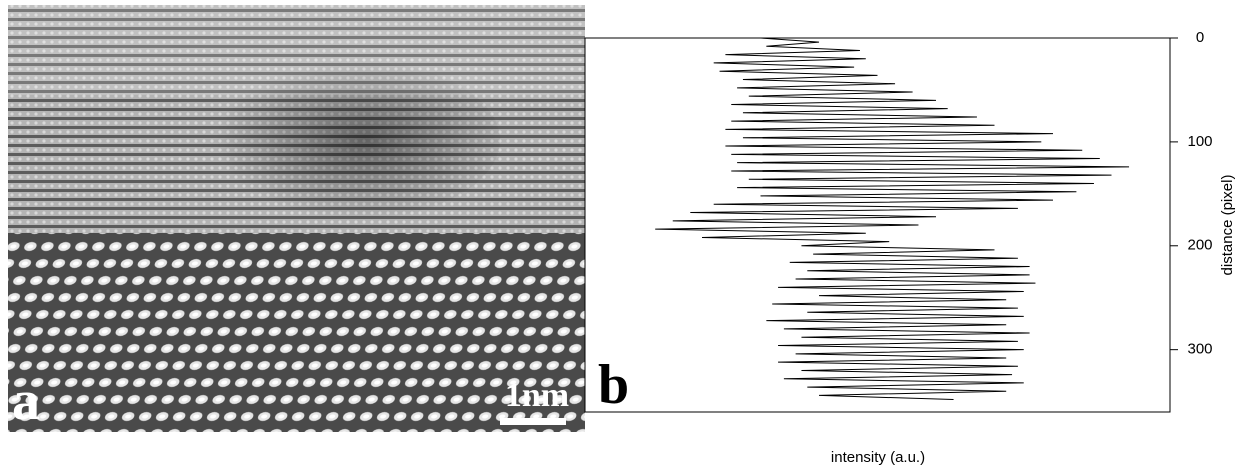  Describe the element at coordinates (613, 385) in the screenshot. I see `panel-label: b` at that location.